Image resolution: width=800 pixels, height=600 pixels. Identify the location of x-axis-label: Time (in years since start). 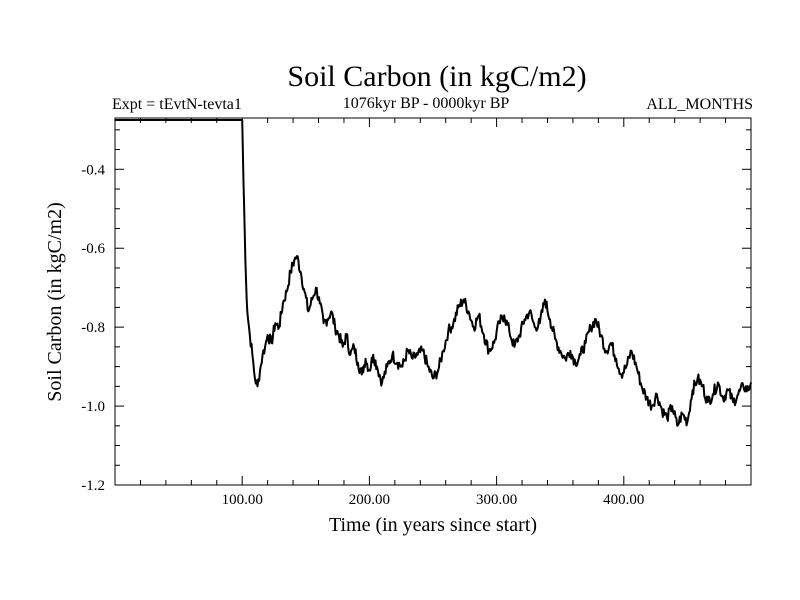
(433, 525).